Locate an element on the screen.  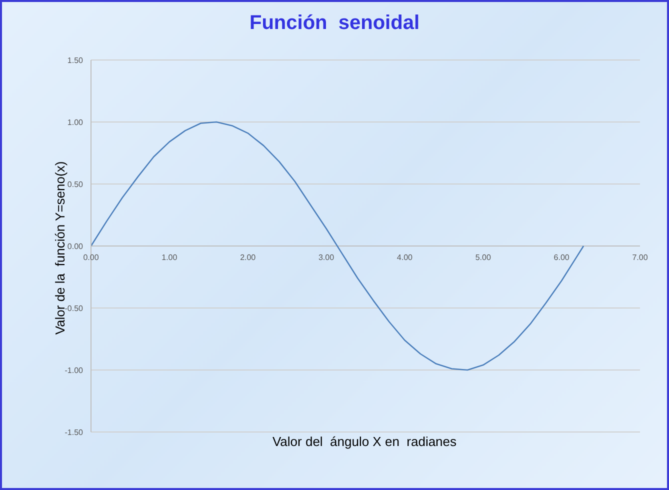
x-axis-title: Valor del ángulo X en radianes is located at coordinates (364, 441).